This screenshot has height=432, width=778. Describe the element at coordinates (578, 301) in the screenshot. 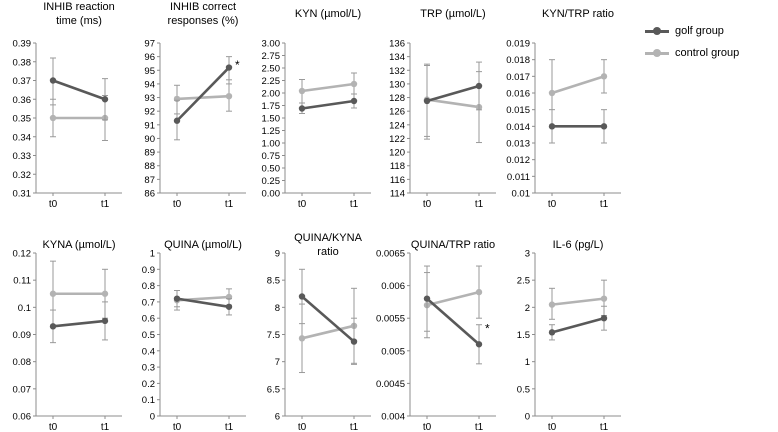

I see `panel-10-line-control` at that location.